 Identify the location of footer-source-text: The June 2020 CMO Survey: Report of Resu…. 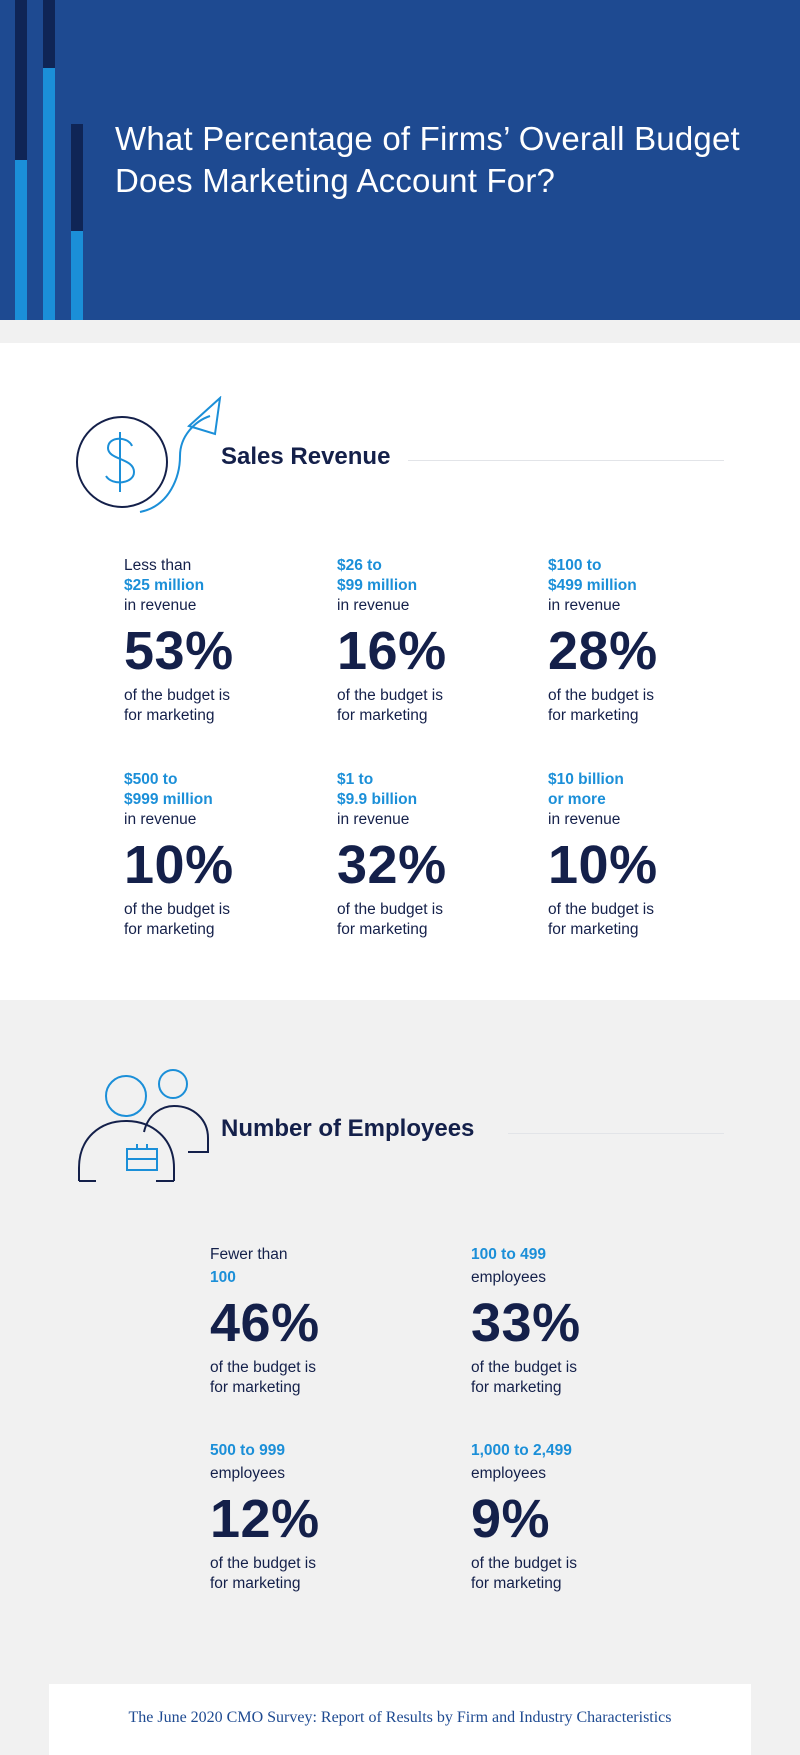
(400, 1717).